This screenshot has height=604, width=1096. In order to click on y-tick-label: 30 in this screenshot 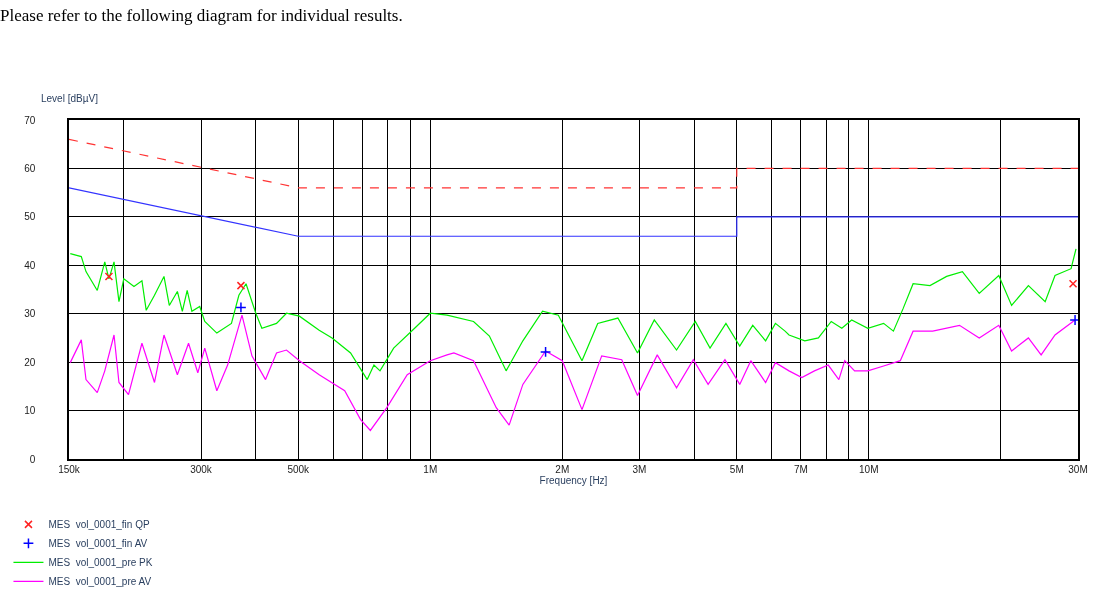, I will do `click(30, 314)`.